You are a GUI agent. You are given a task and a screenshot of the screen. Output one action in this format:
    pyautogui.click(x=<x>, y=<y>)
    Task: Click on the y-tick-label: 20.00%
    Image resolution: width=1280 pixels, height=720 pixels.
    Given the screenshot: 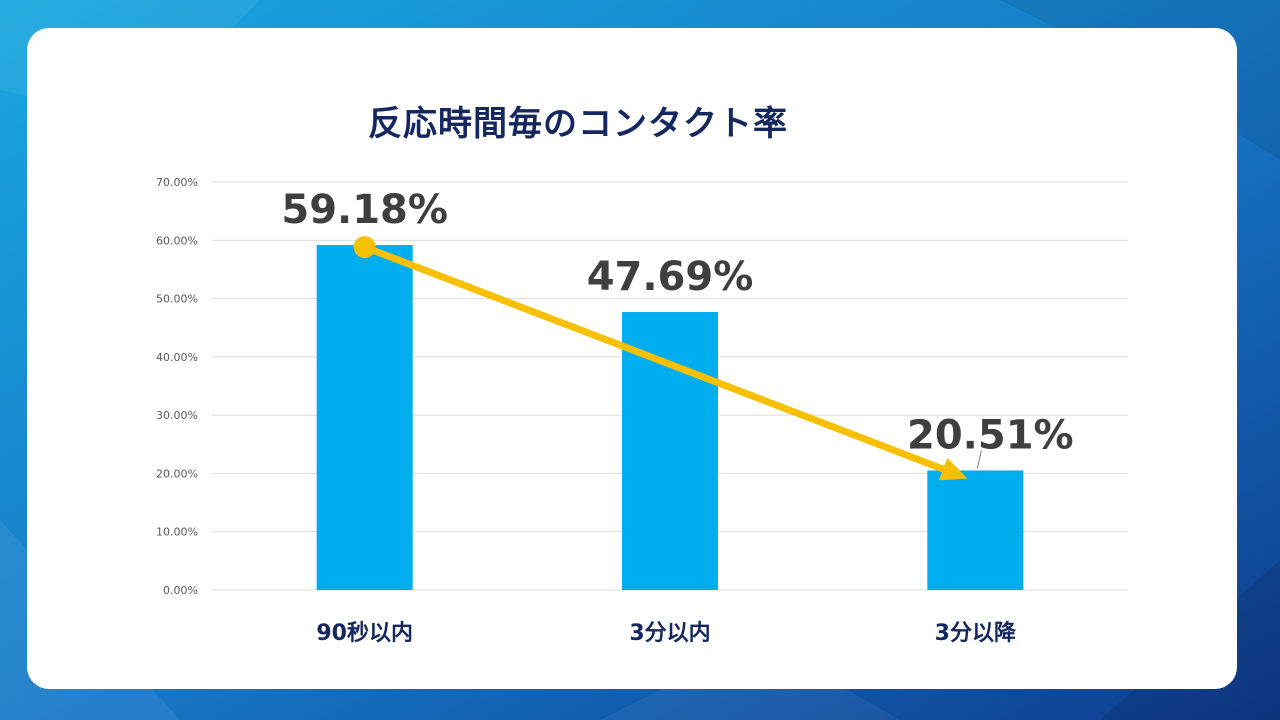 What is the action you would take?
    pyautogui.click(x=177, y=473)
    